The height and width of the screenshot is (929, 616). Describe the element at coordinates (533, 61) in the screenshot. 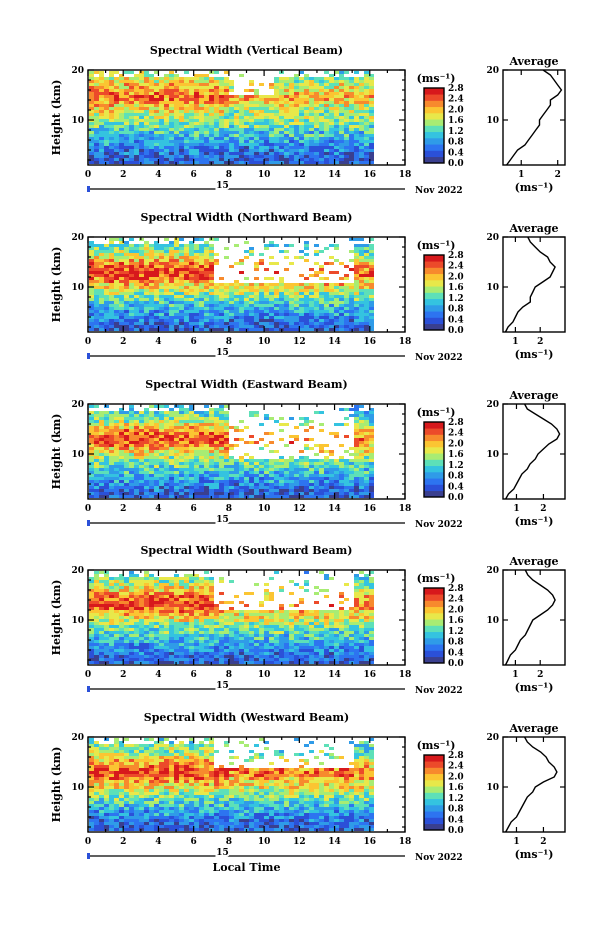

I see `average-title: Average` at that location.